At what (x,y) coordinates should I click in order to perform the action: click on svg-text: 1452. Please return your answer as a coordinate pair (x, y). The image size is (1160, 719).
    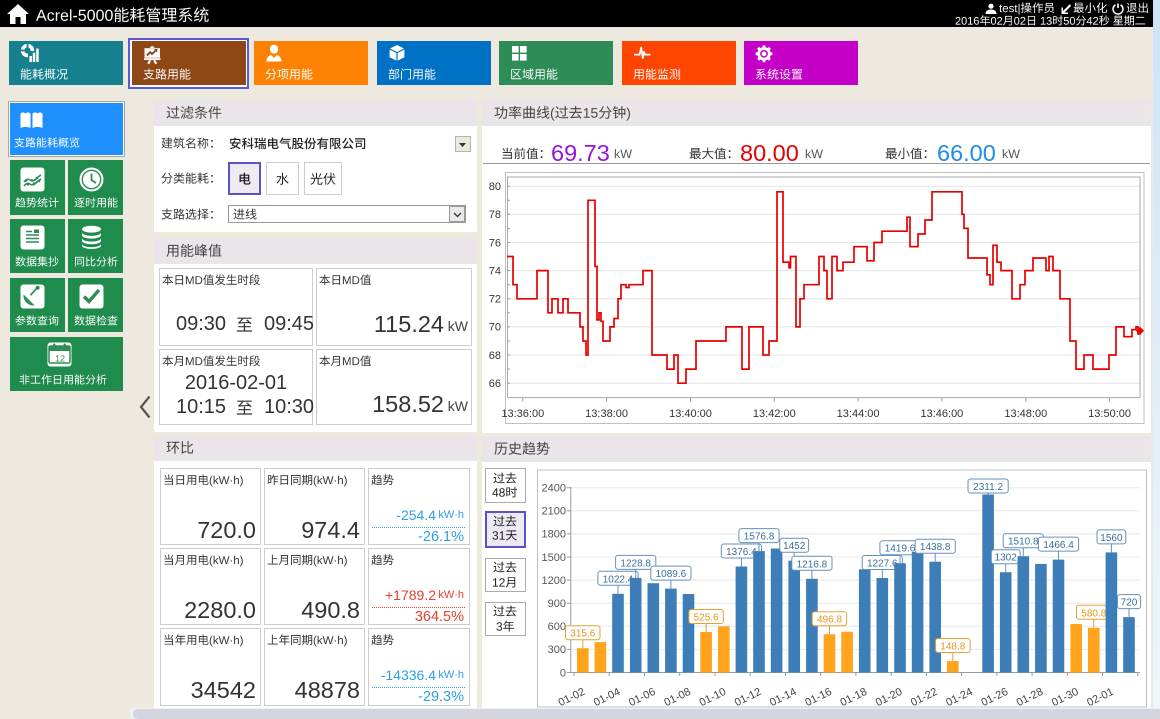
    Looking at the image, I should click on (794, 546).